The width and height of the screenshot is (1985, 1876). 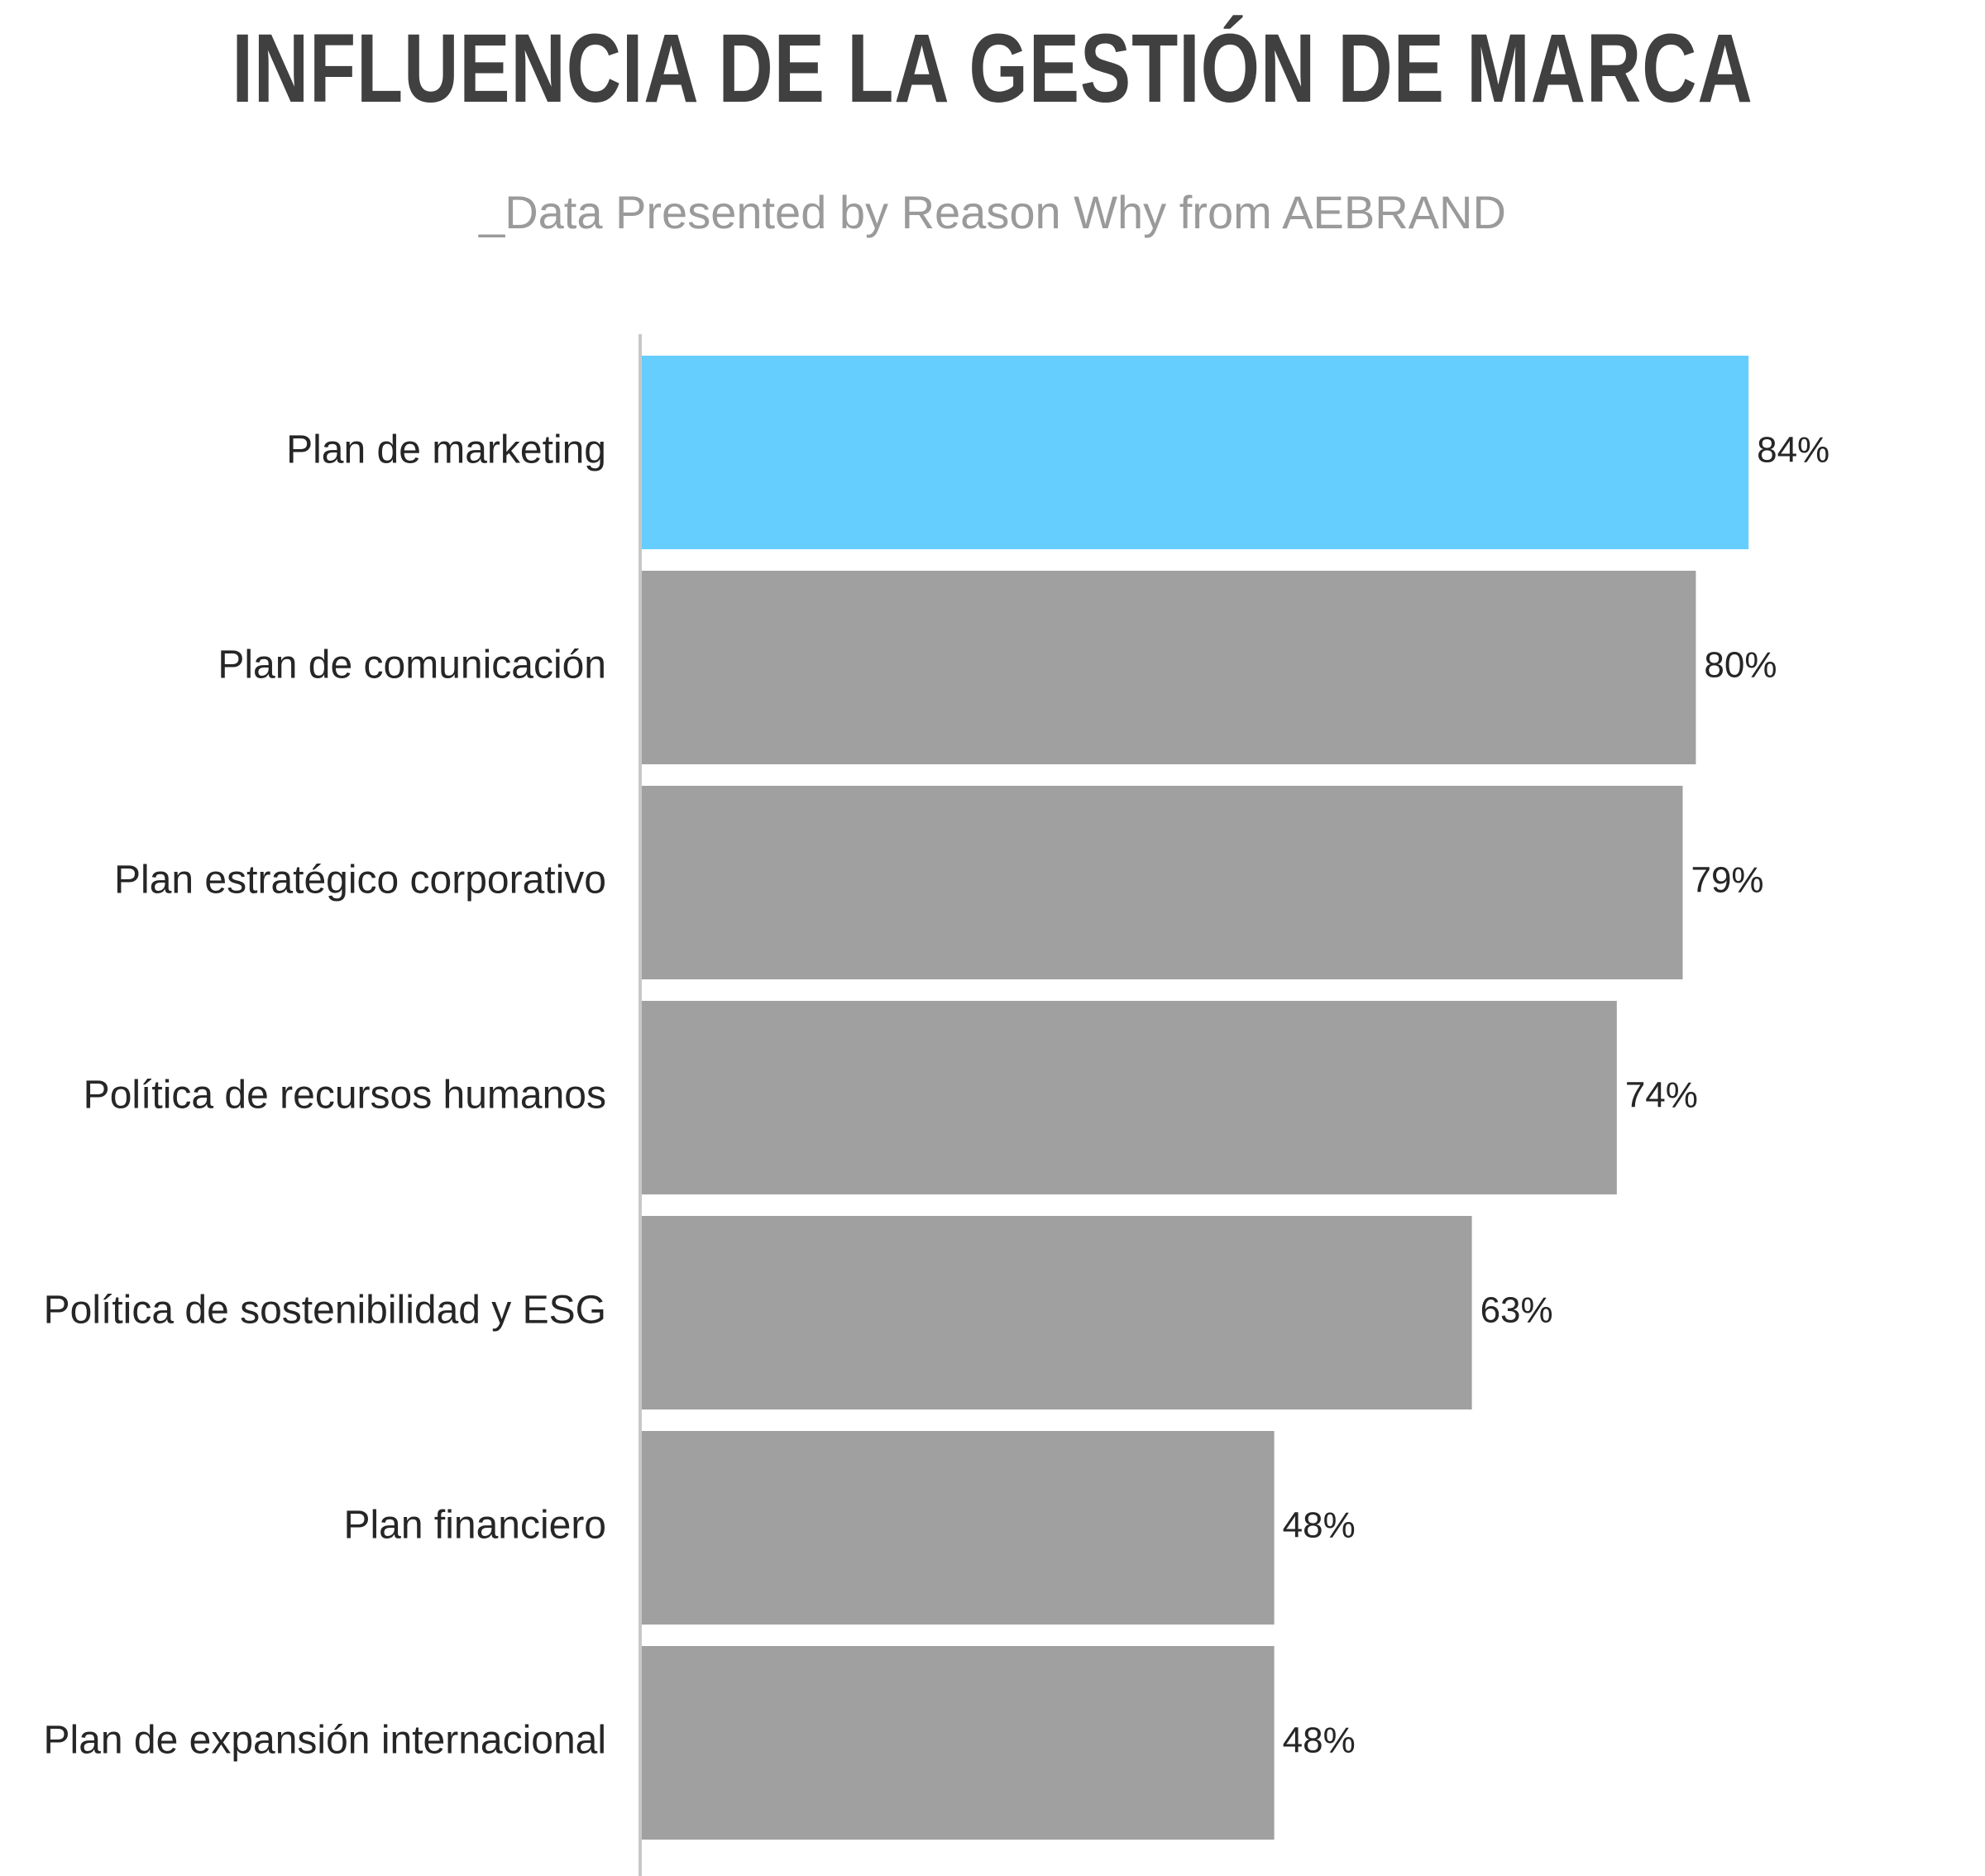 I want to click on value-label-2: 80%, so click(x=1740, y=665).